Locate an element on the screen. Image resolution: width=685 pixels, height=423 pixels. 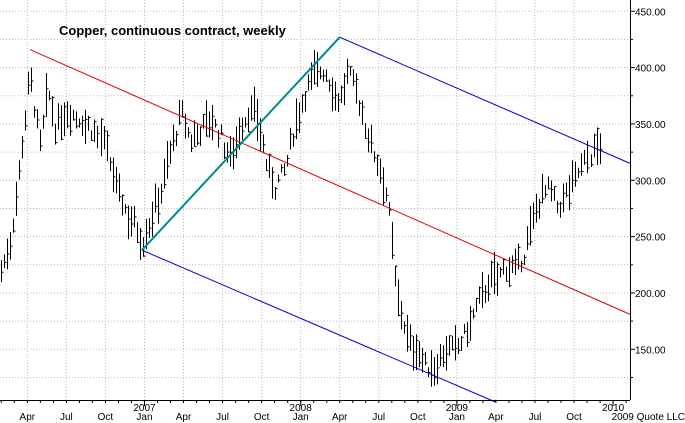
y-tick-label: 200.00 is located at coordinates (650, 294).